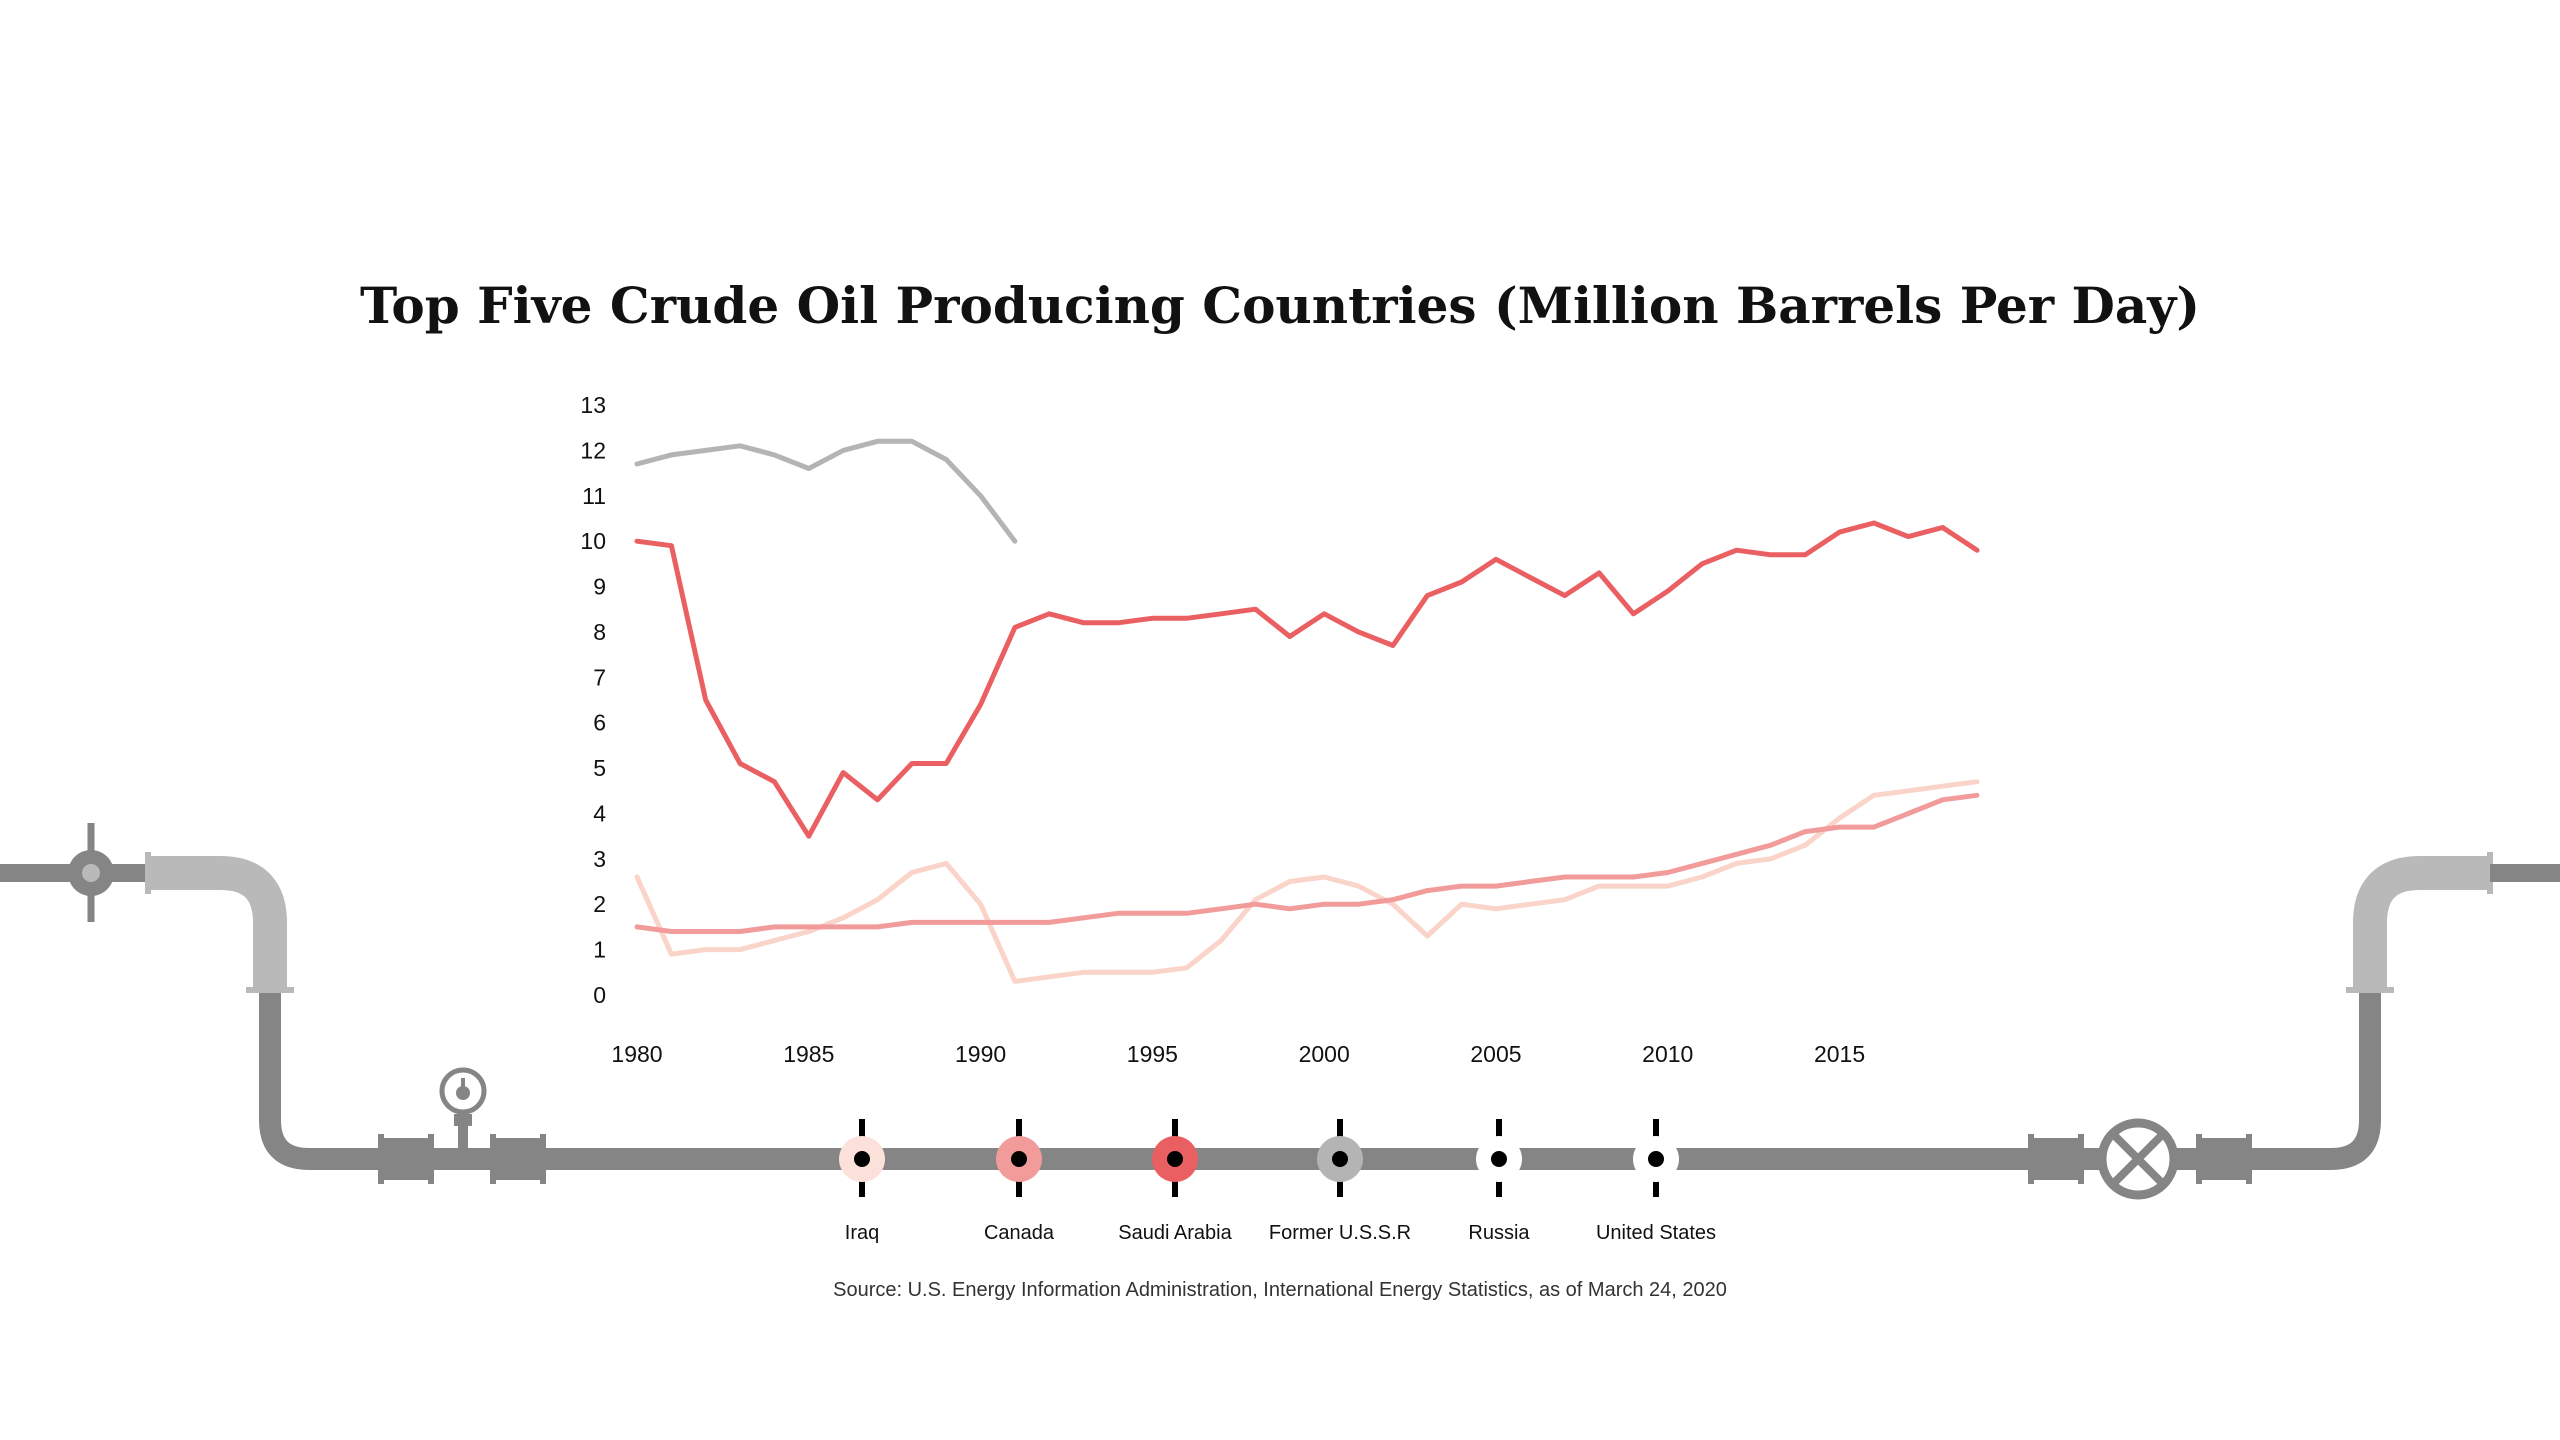  I want to click on y-tick-label: 0, so click(599, 995).